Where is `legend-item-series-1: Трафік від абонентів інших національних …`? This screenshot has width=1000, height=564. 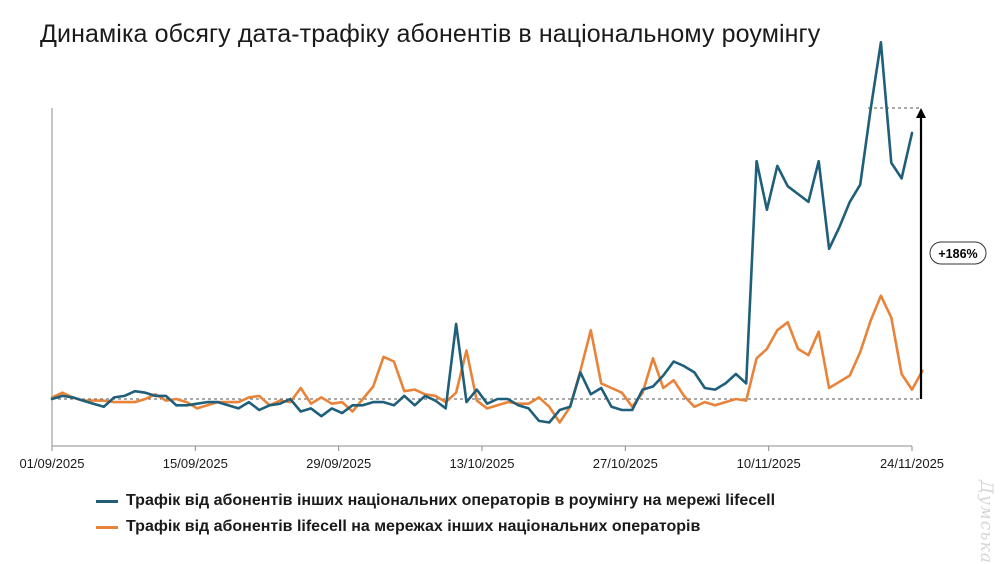
legend-item-series-1: Трафік від абонентів інших національних … is located at coordinates (435, 501).